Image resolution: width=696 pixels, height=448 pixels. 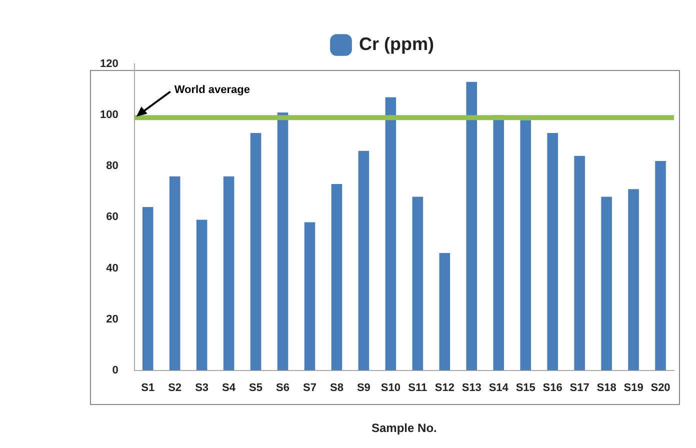 I want to click on y-tick-label: 120, so click(x=109, y=64).